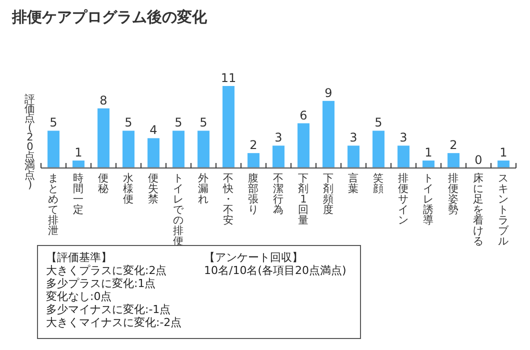  What do you see at coordinates (328, 93) in the screenshot?
I see `data-label: 9` at bounding box center [328, 93].